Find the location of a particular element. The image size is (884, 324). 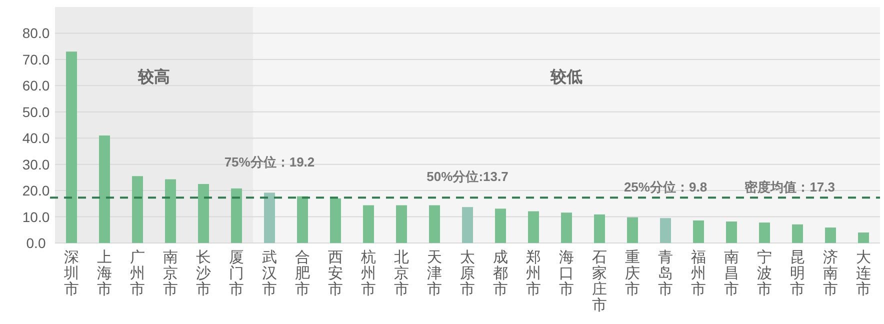

x-tick-label: 长沙市 is located at coordinates (203, 273).